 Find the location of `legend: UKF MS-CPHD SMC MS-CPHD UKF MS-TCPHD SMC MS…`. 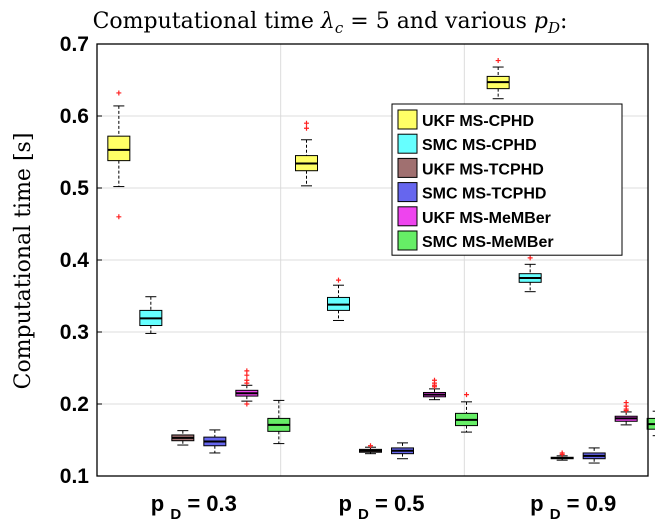

legend: UKF MS-CPHD SMC MS-CPHD UKF MS-TCPHD SMC MS… is located at coordinates (507, 179).